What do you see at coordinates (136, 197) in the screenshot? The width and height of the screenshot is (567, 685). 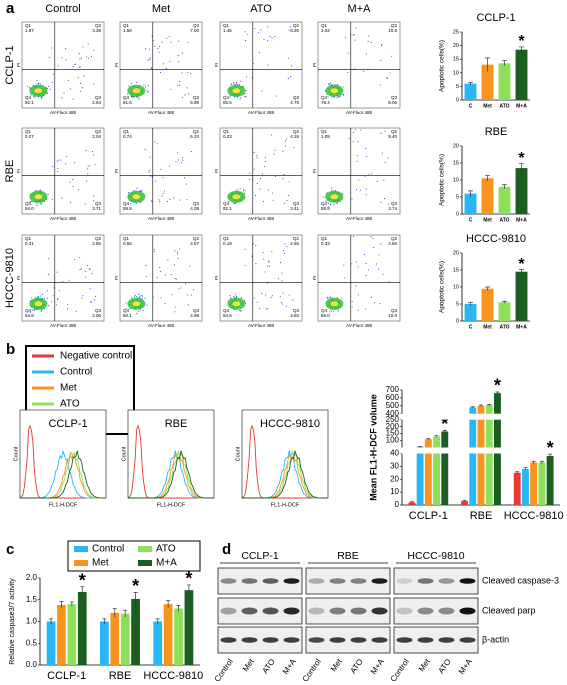 I see `density-core` at bounding box center [136, 197].